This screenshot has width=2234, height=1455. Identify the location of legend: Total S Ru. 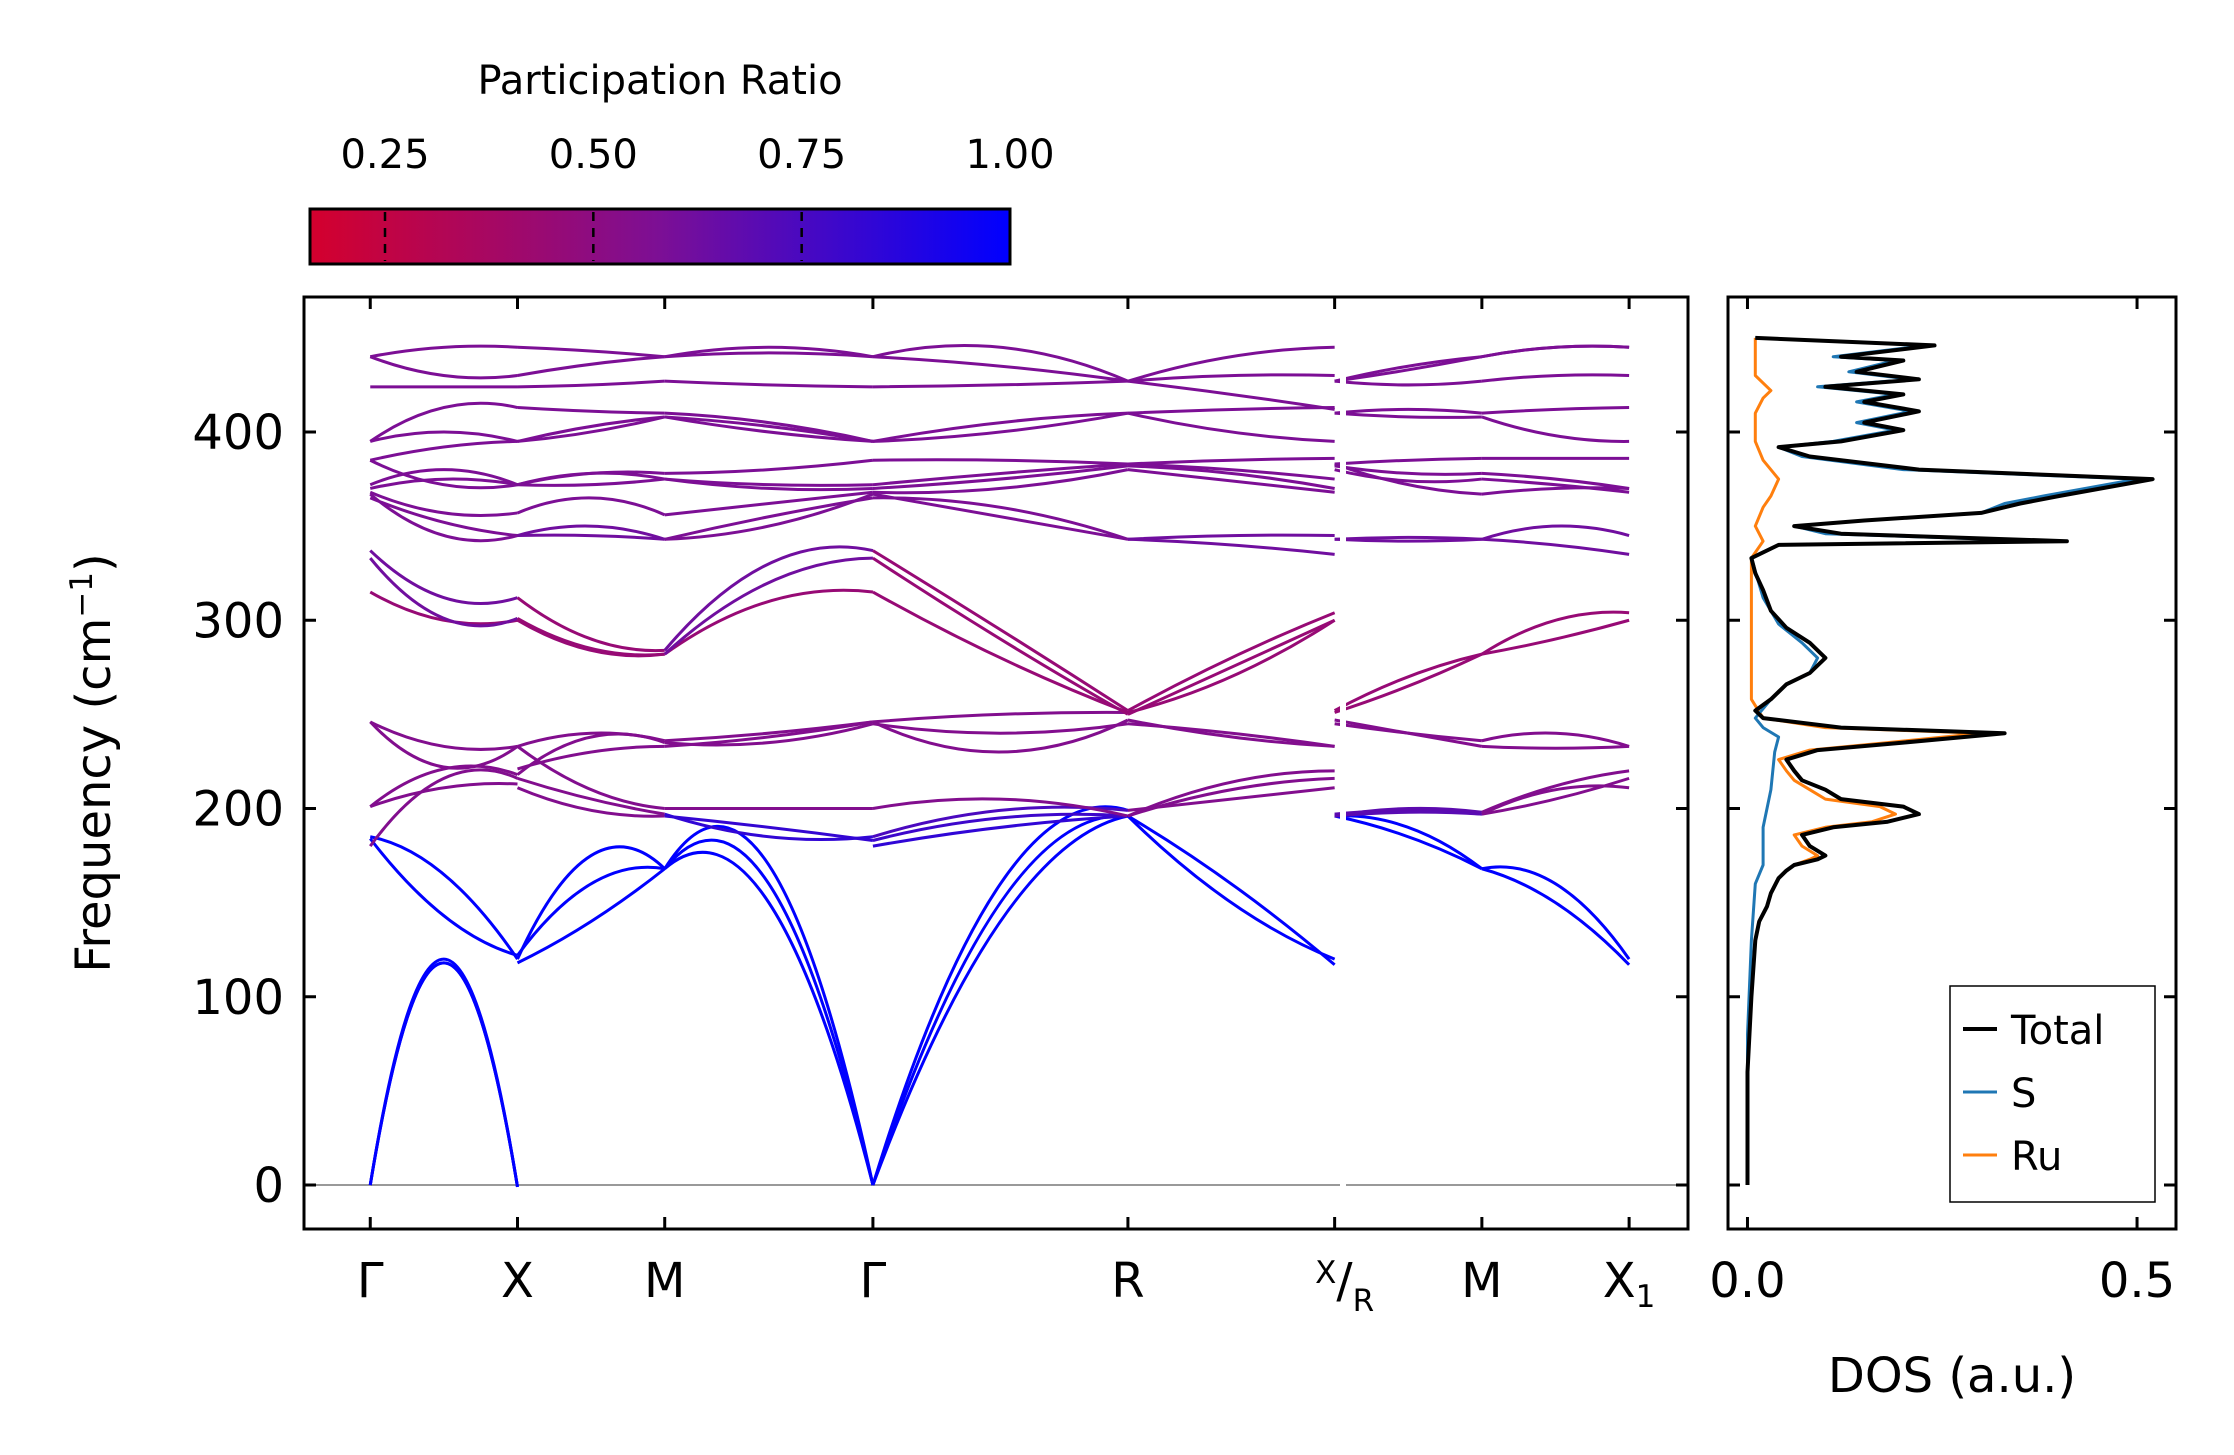
(2052, 1094).